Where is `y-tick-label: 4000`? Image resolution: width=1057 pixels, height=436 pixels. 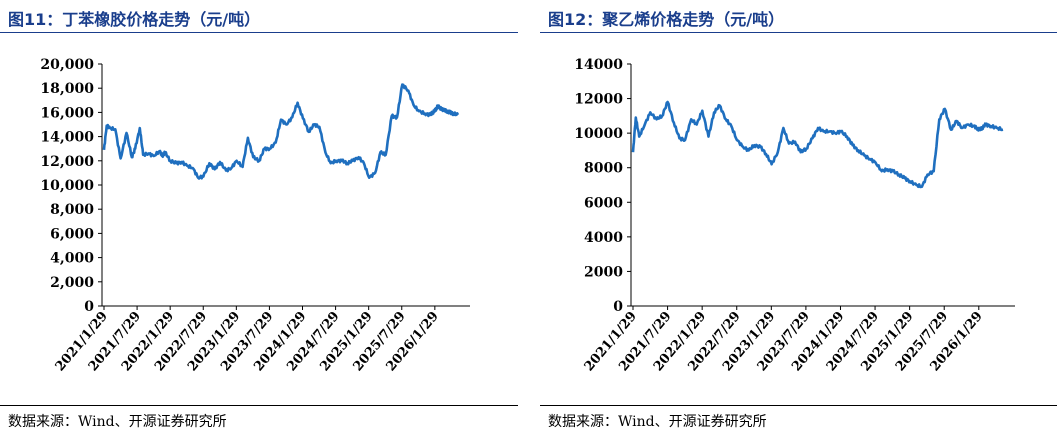 y-tick-label: 4000 is located at coordinates (603, 238).